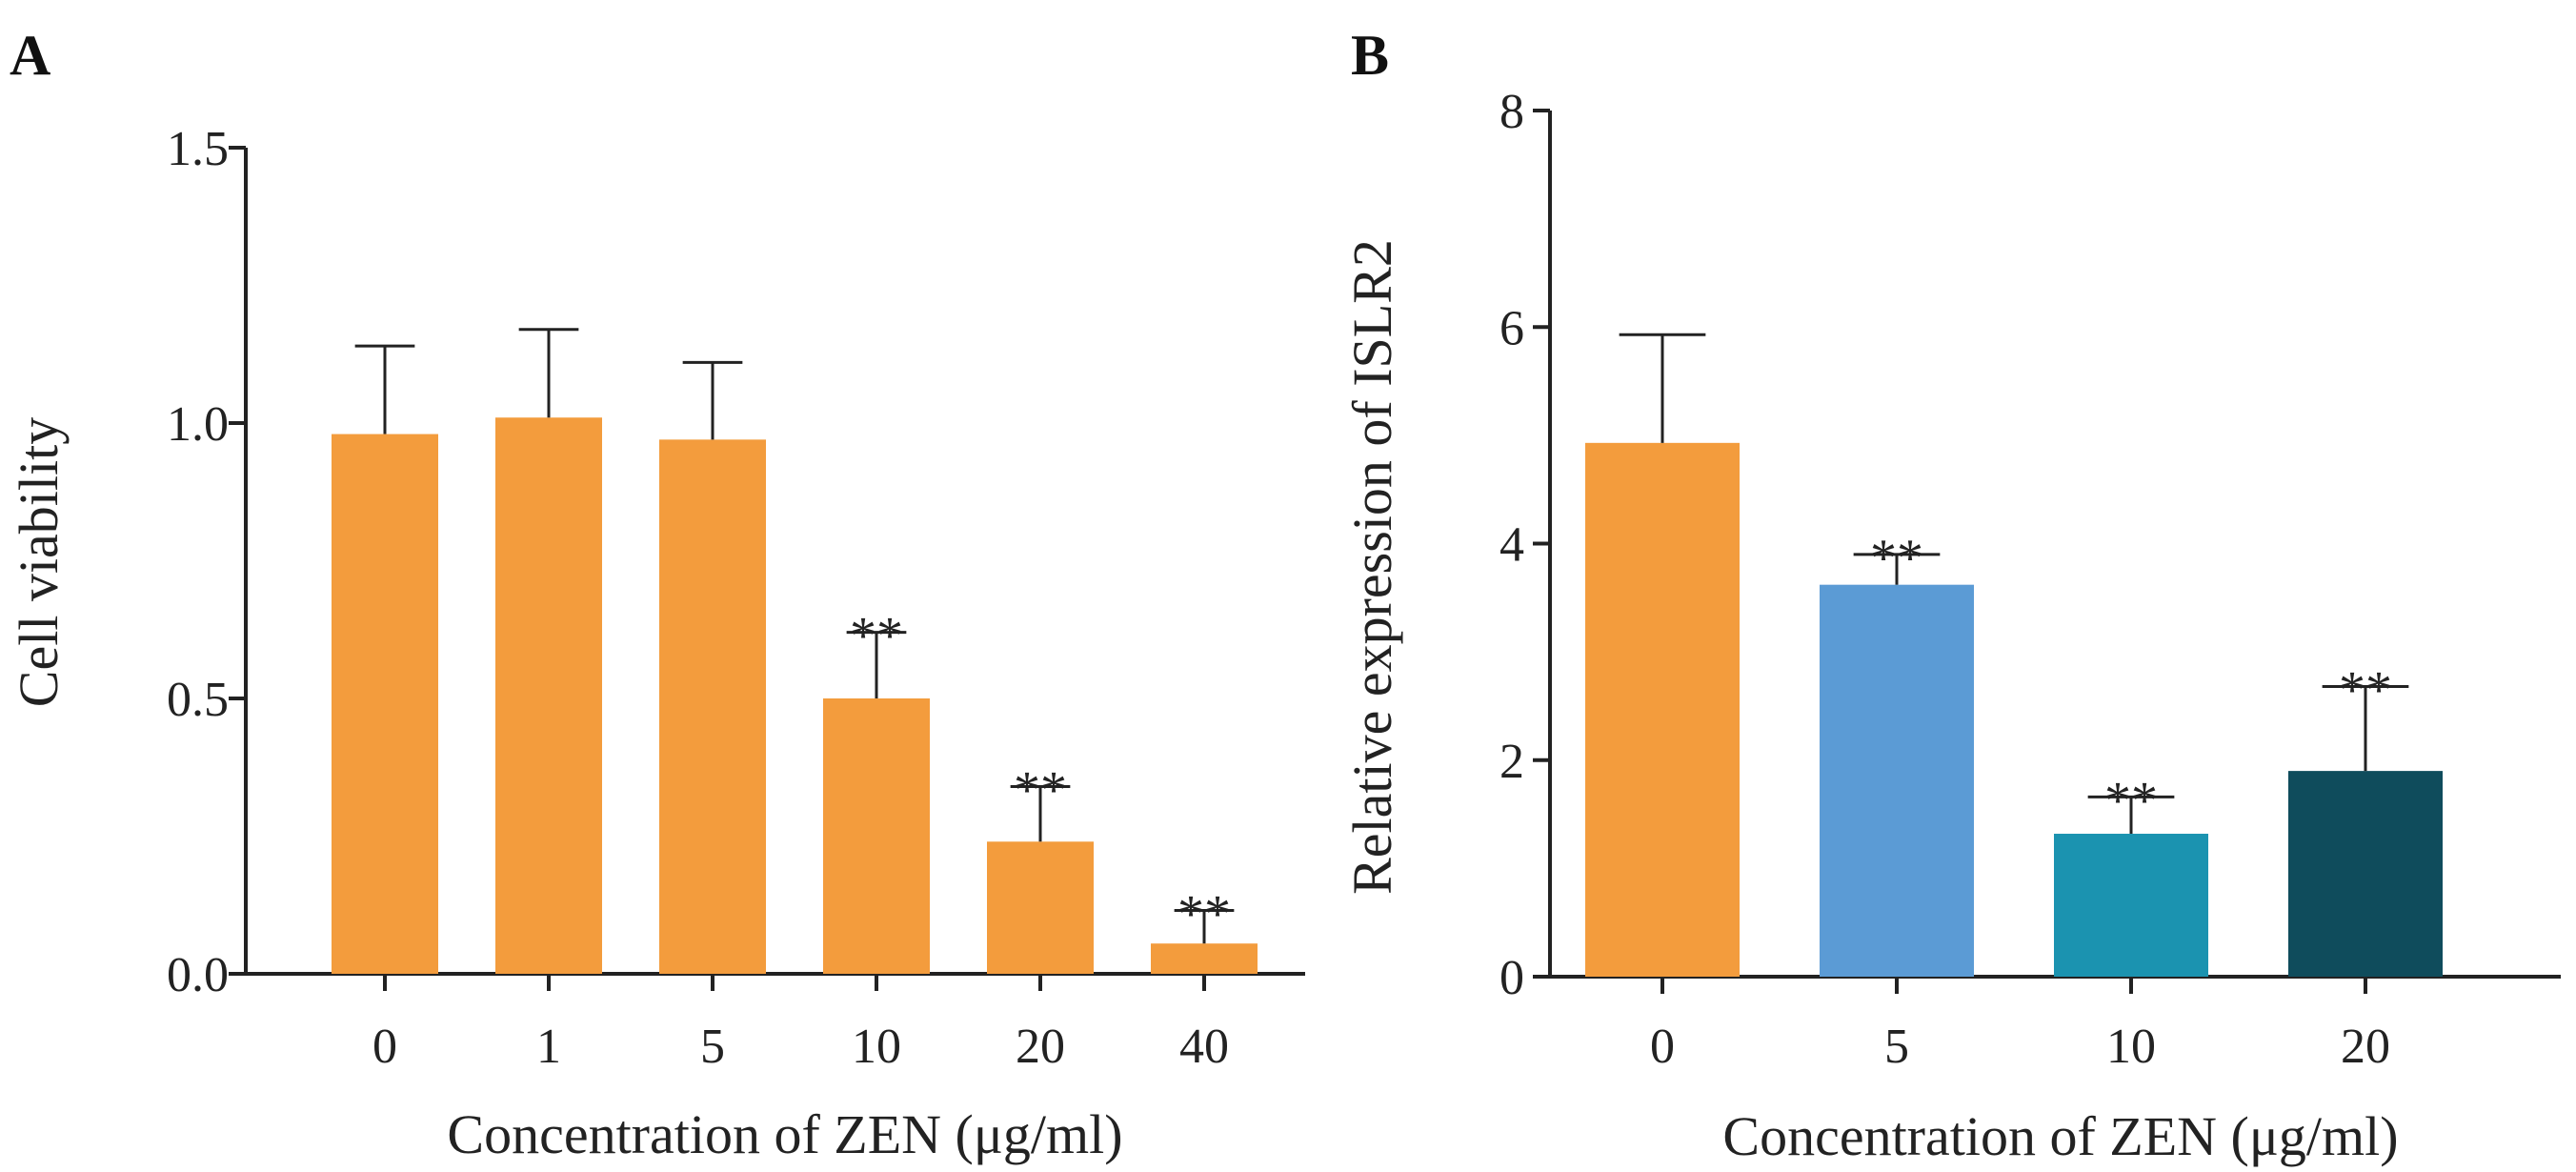 The height and width of the screenshot is (1172, 2576). I want to click on panel-b-significance-5: **, so click(1897, 558).